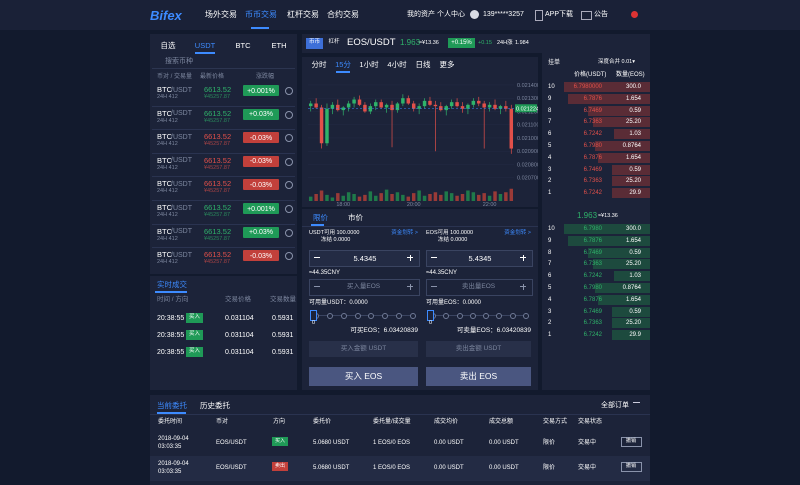 The width and height of the screenshot is (800, 485). I want to click on level-amount: 0.59, so click(635, 110).